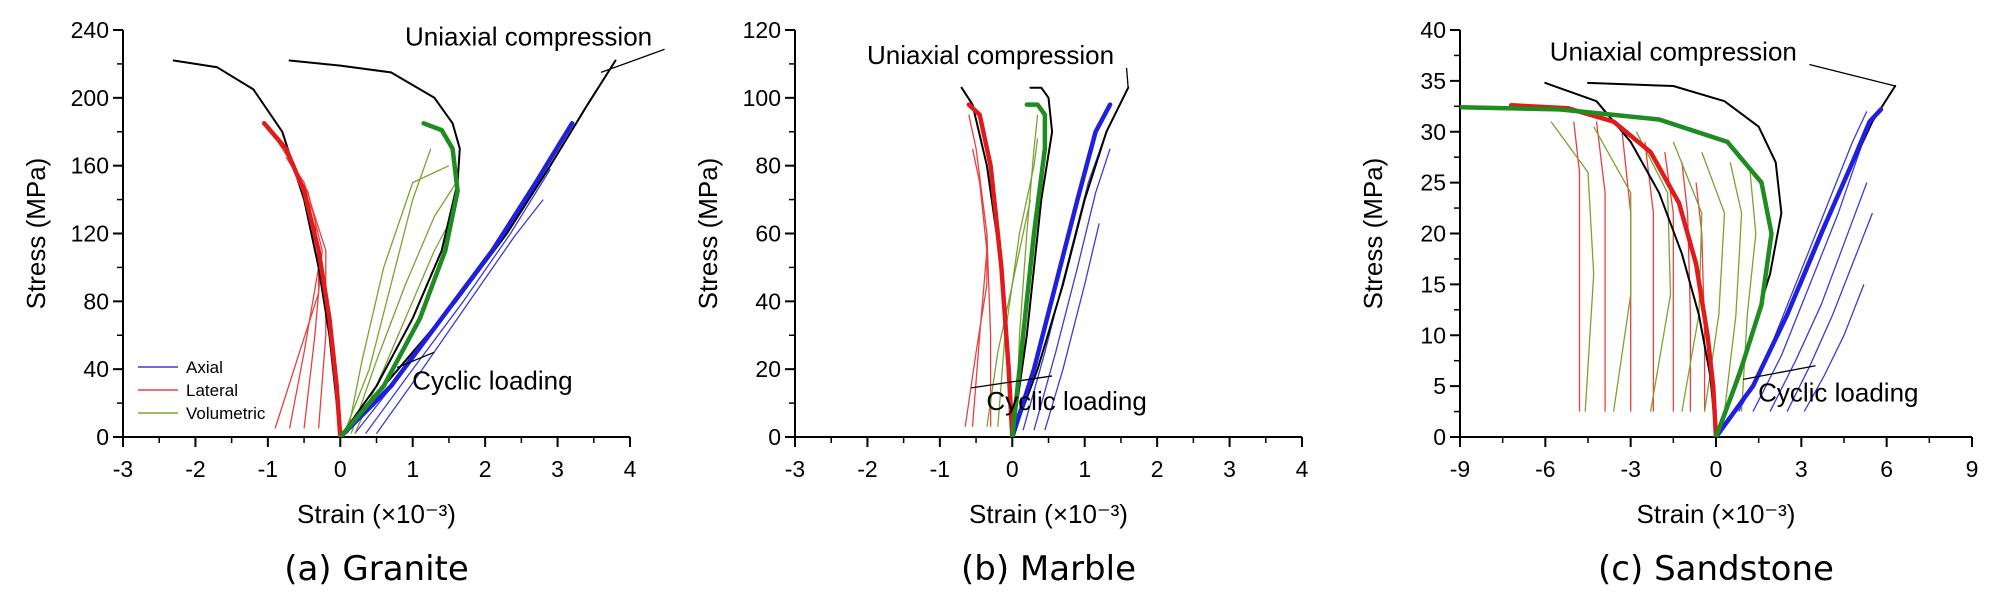  What do you see at coordinates (1433, 284) in the screenshot?
I see `y-tick-label: 15` at bounding box center [1433, 284].